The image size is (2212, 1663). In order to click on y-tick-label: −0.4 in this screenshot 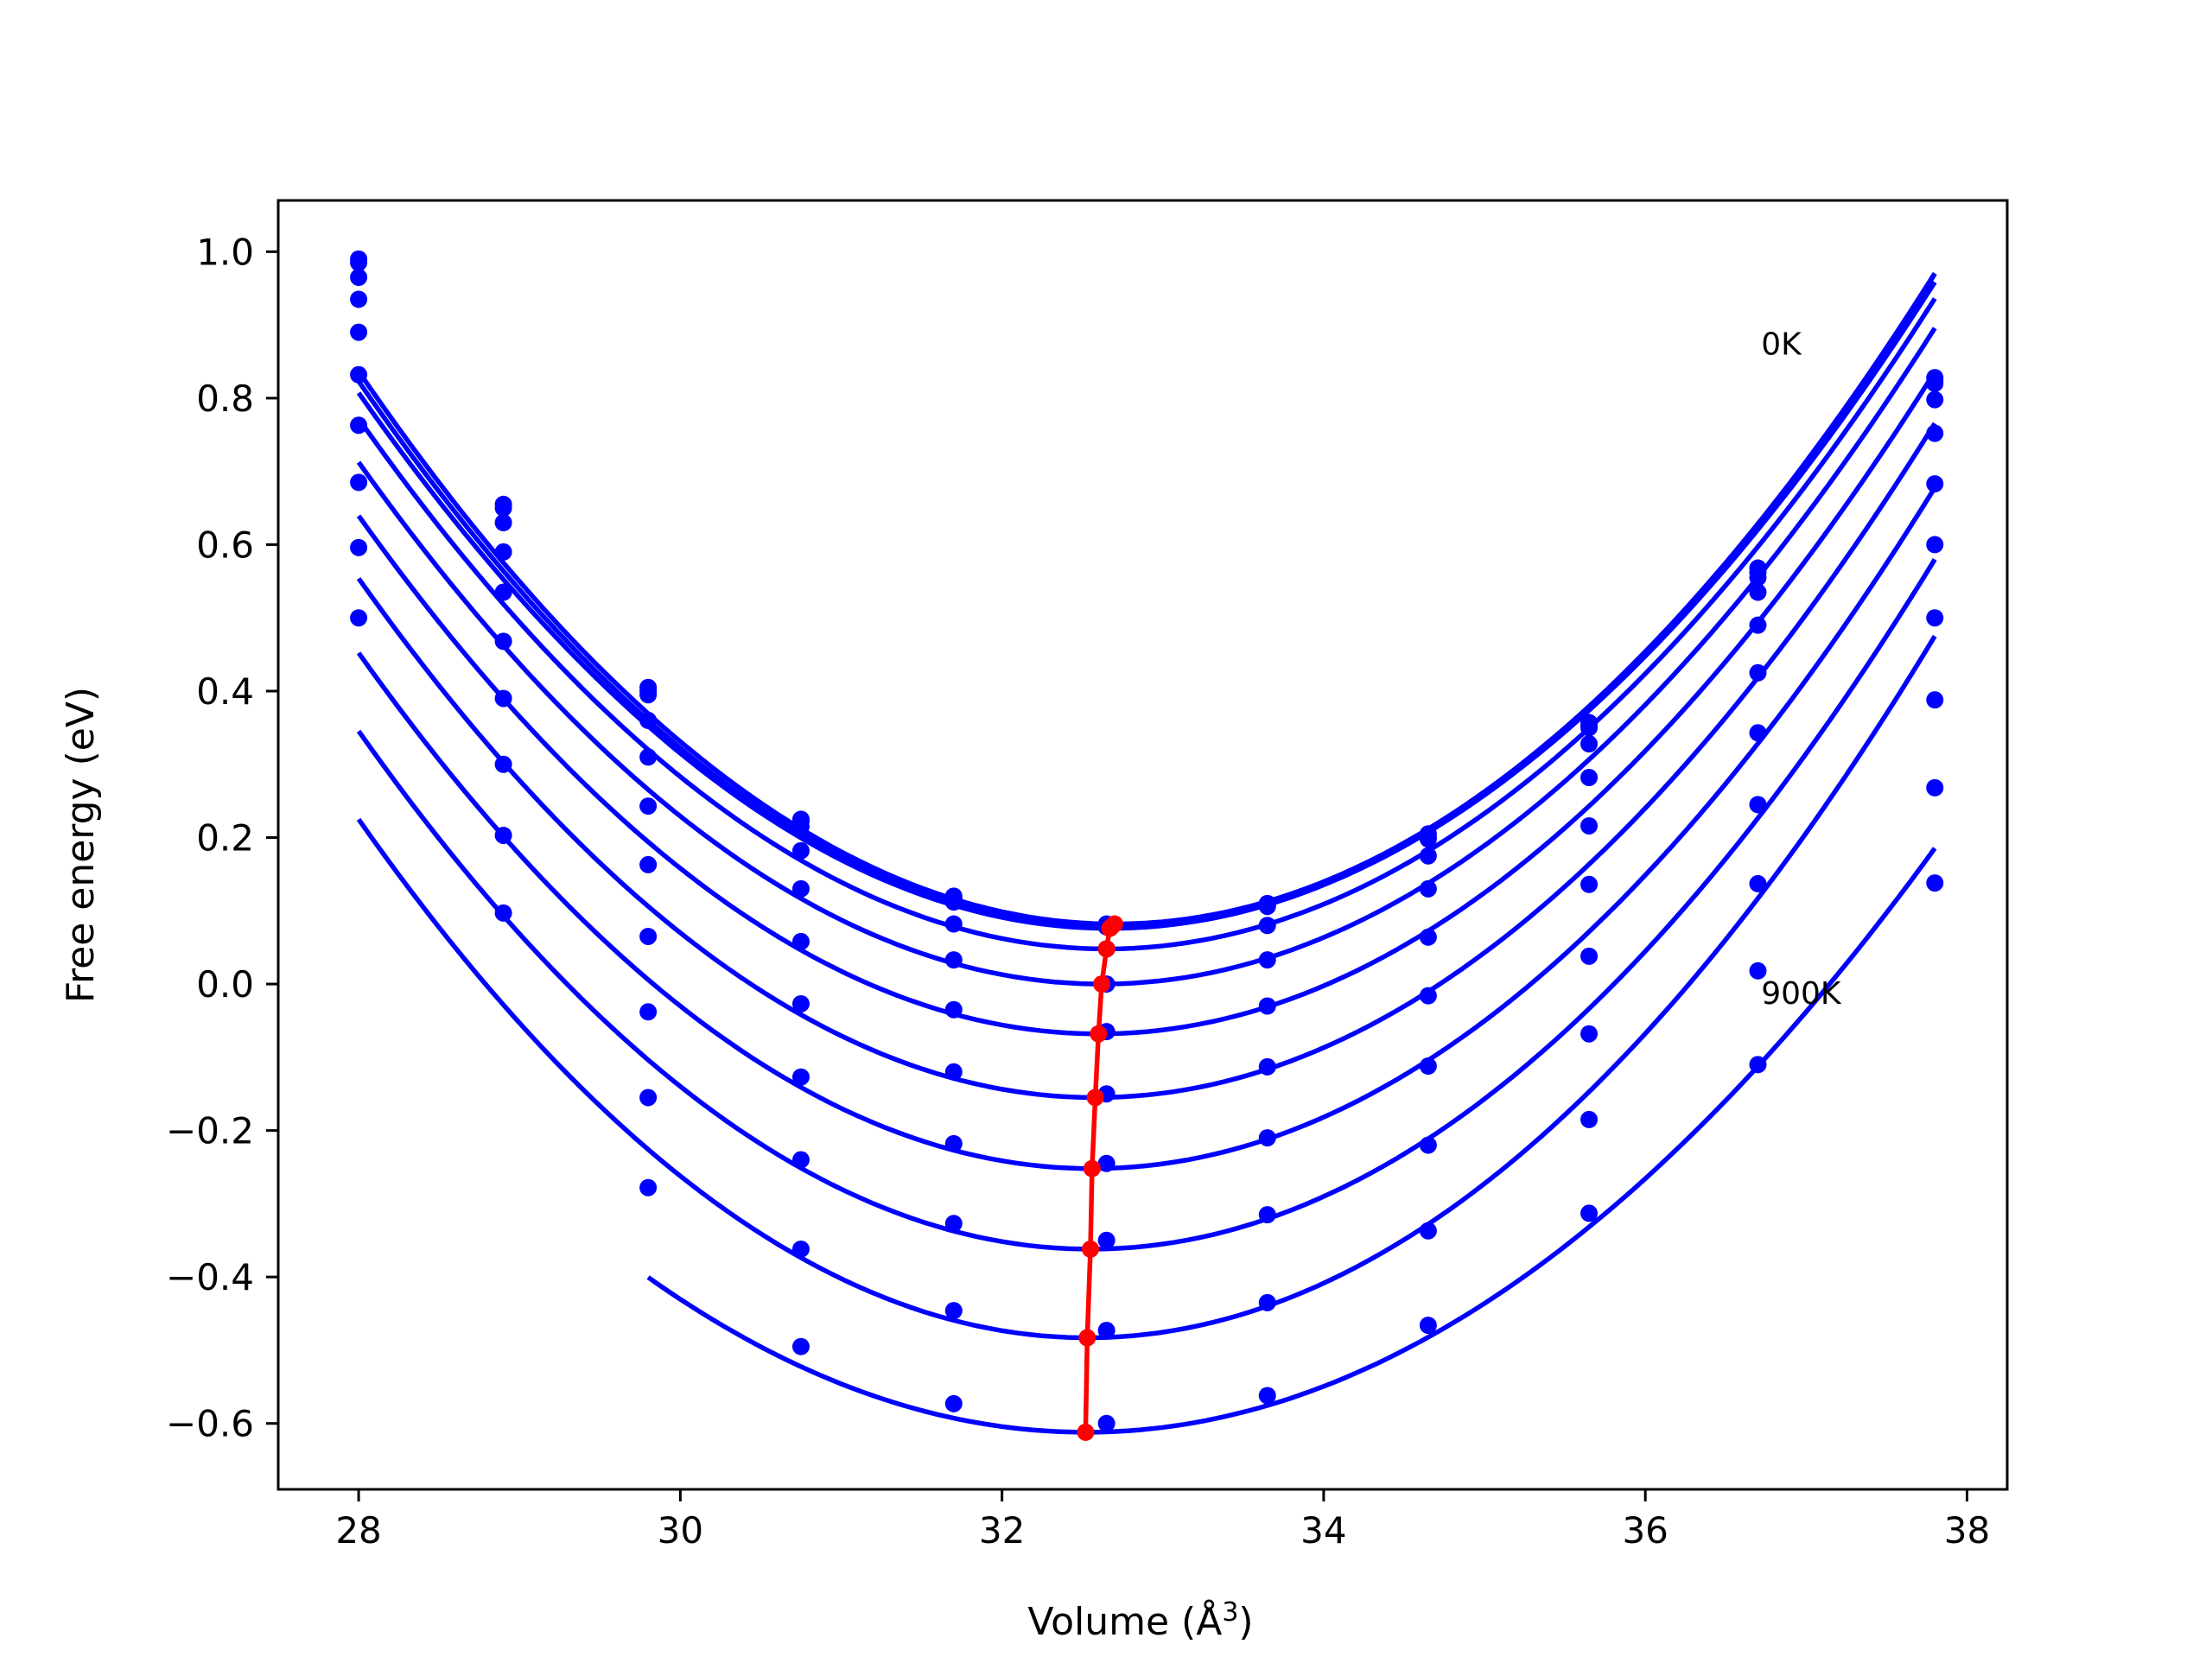, I will do `click(210, 1277)`.